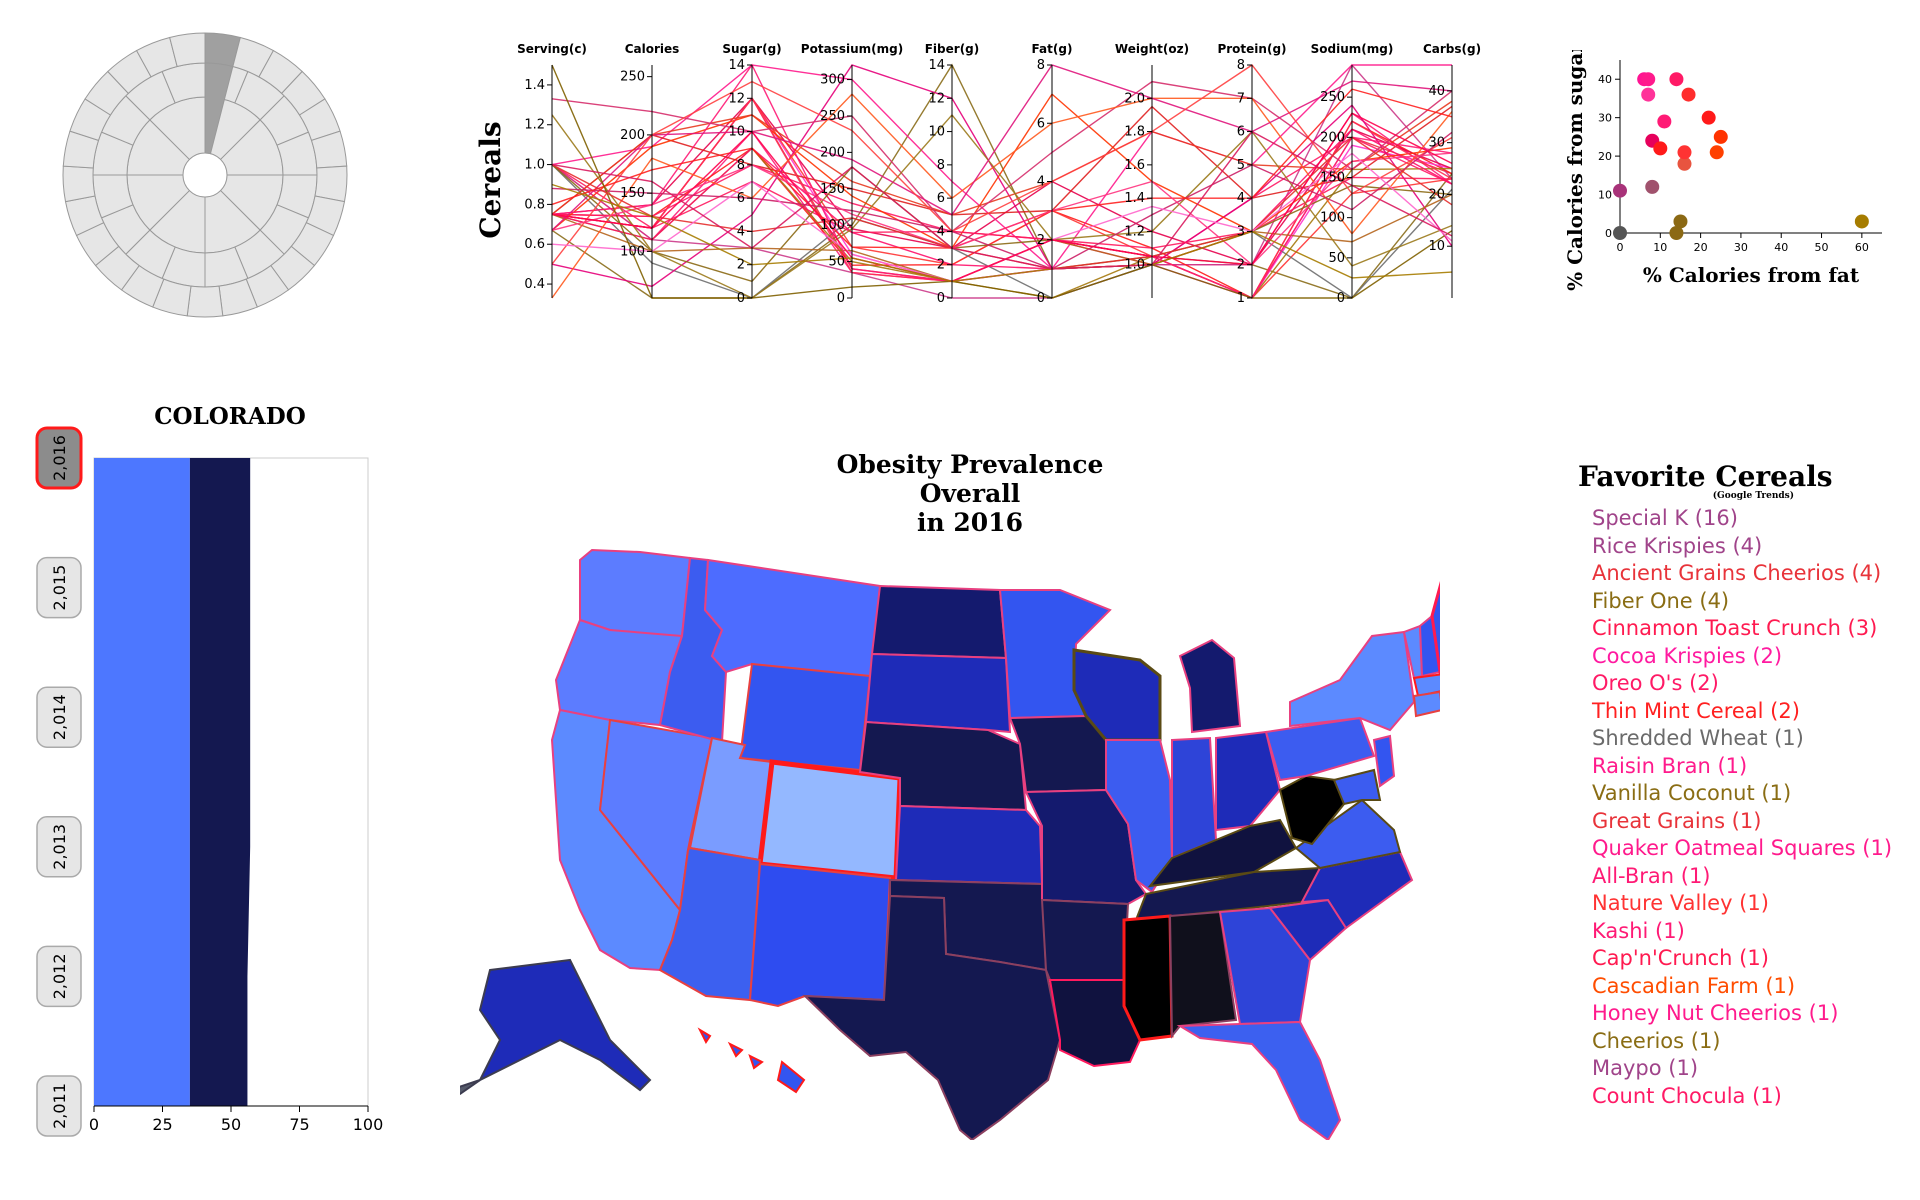 Image resolution: width=1920 pixels, height=1200 pixels. Describe the element at coordinates (1248, 781) in the screenshot. I see `state-ohio` at that location.